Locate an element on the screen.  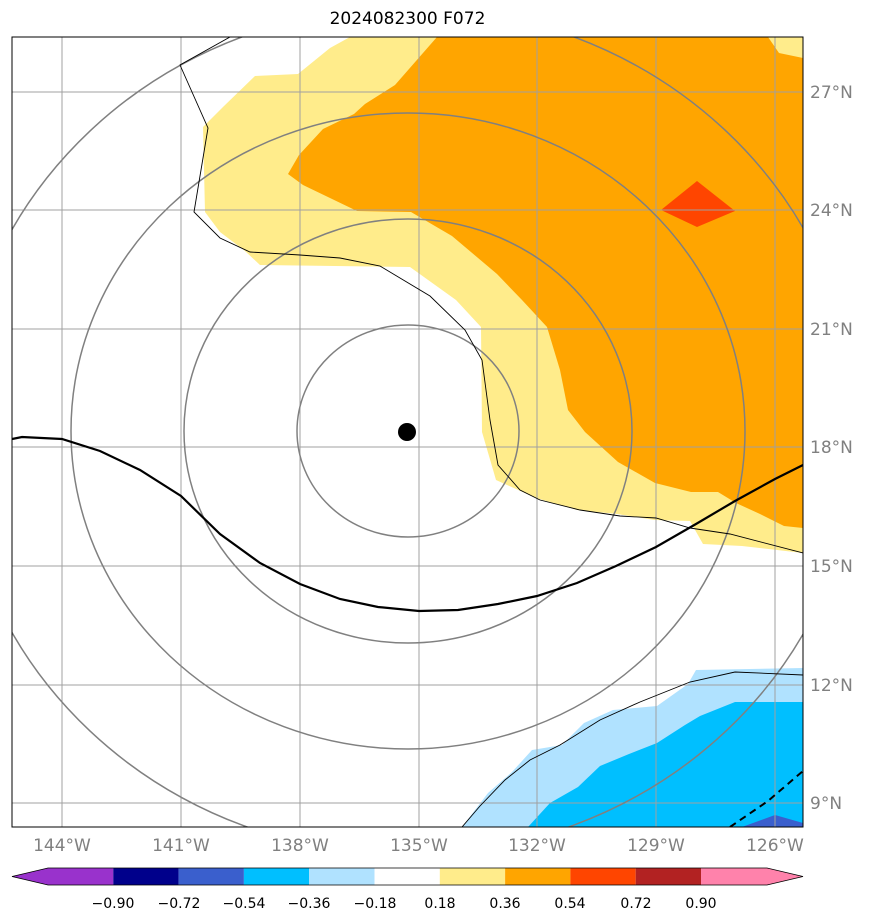
lon-label: 129°W is located at coordinates (656, 846).